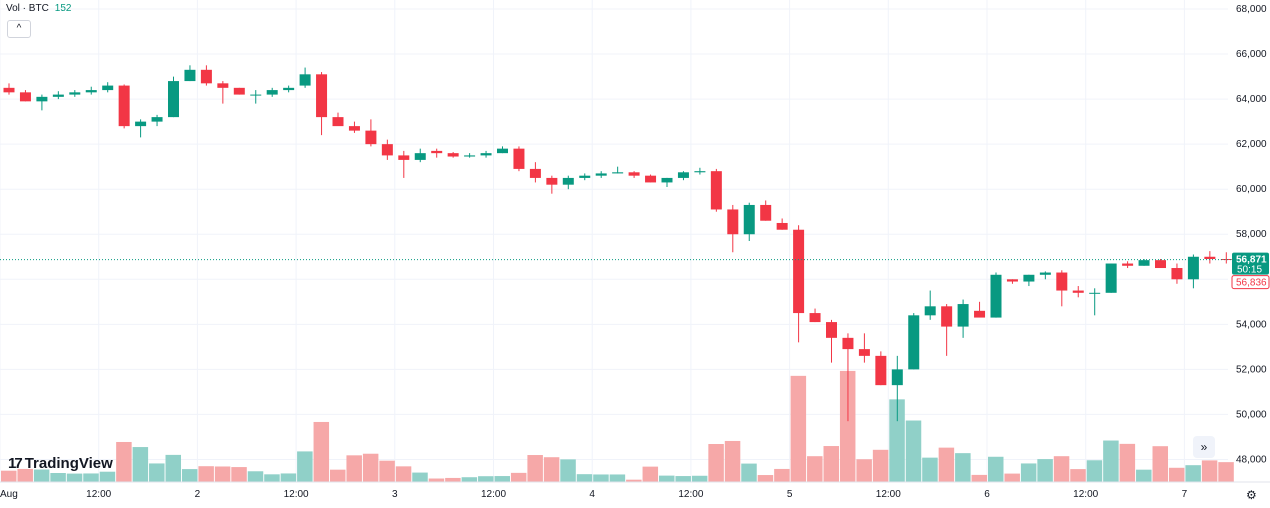  What do you see at coordinates (63, 8) in the screenshot?
I see `legend-value: 152` at bounding box center [63, 8].